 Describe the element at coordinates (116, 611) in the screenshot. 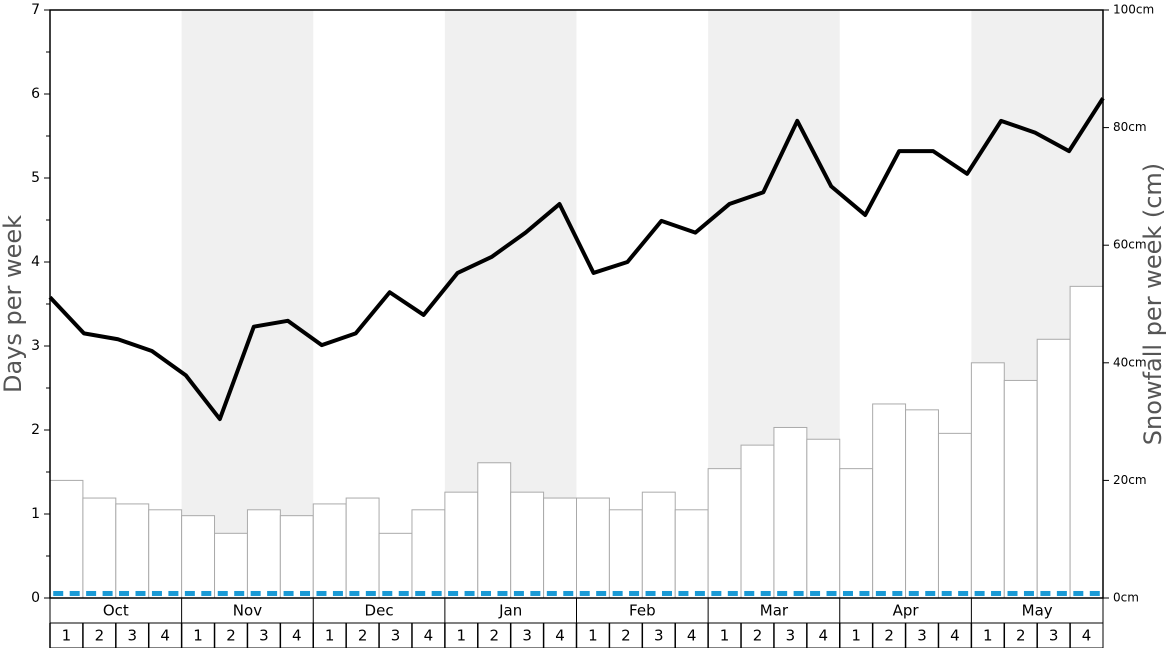

I see `month-label: Oct` at that location.